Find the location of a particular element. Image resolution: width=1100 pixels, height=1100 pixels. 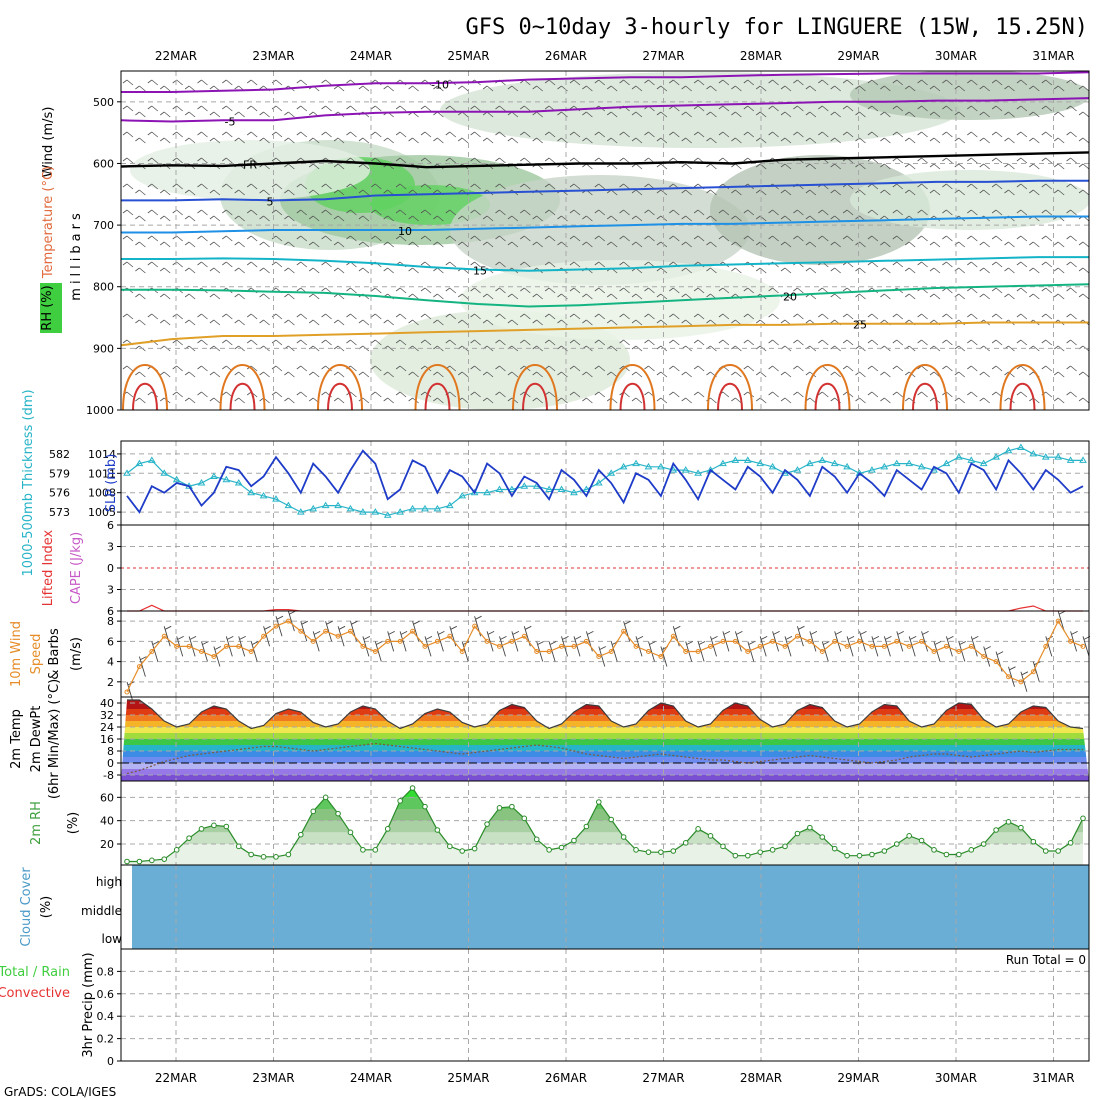

temperature-tick-label: 40 is located at coordinates (107, 703).